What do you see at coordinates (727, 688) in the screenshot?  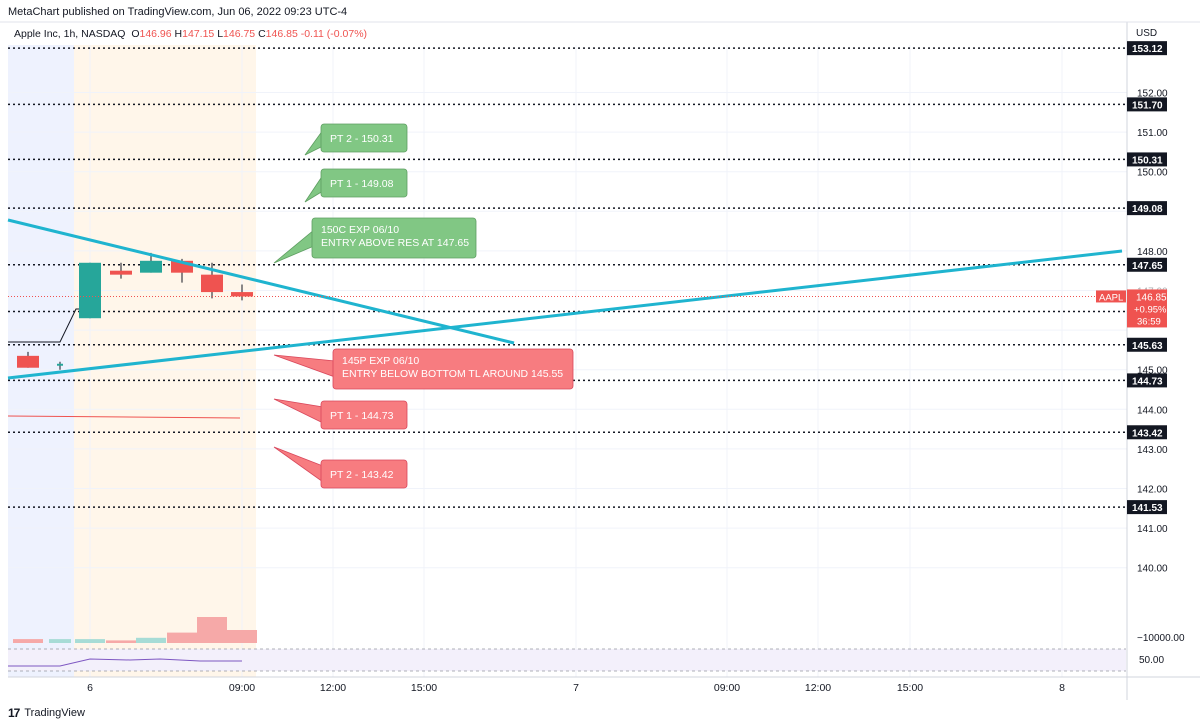 I see `time-tick-5: 09:00` at bounding box center [727, 688].